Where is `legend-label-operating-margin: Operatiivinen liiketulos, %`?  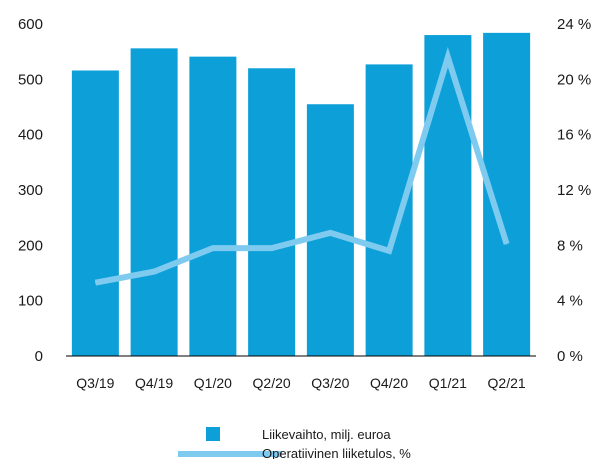 legend-label-operating-margin: Operatiivinen liiketulos, % is located at coordinates (336, 452).